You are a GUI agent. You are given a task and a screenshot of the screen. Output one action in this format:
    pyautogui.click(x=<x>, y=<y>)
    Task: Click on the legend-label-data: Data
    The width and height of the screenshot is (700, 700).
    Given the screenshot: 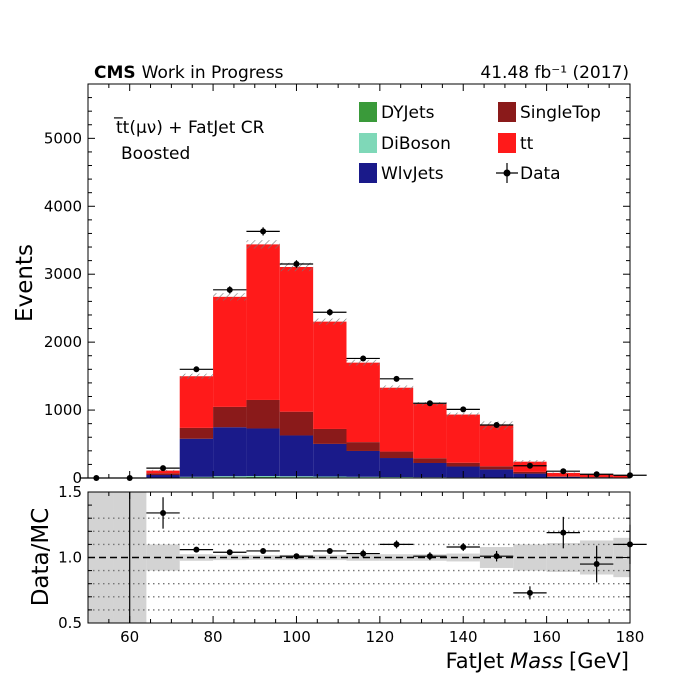 What is the action you would take?
    pyautogui.click(x=540, y=174)
    